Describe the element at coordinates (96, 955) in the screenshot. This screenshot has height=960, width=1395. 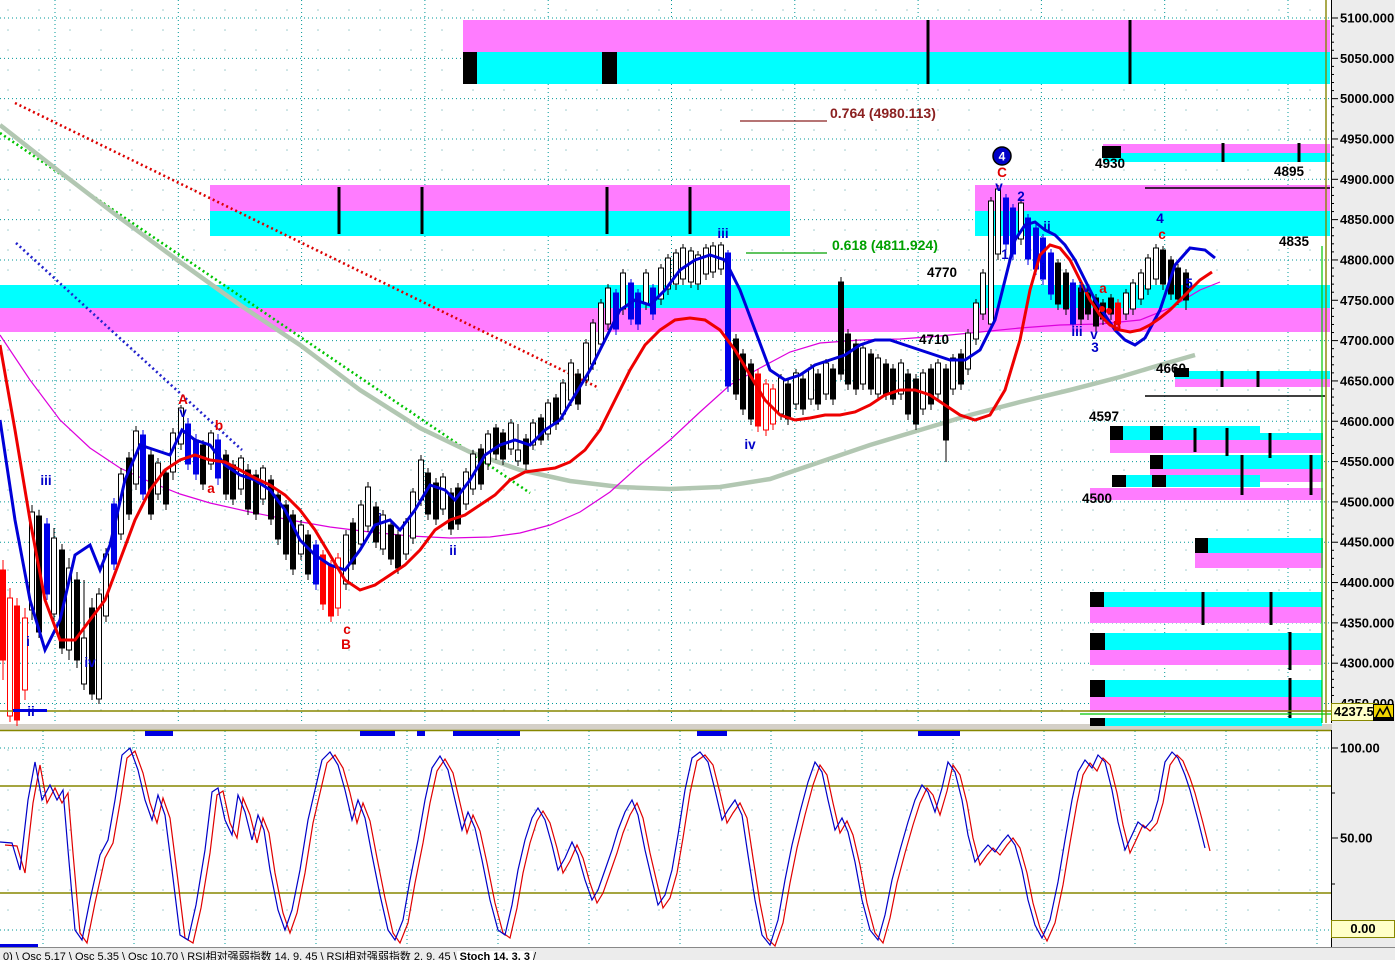
I see `indicator-tab-1: Osc 5.35` at that location.